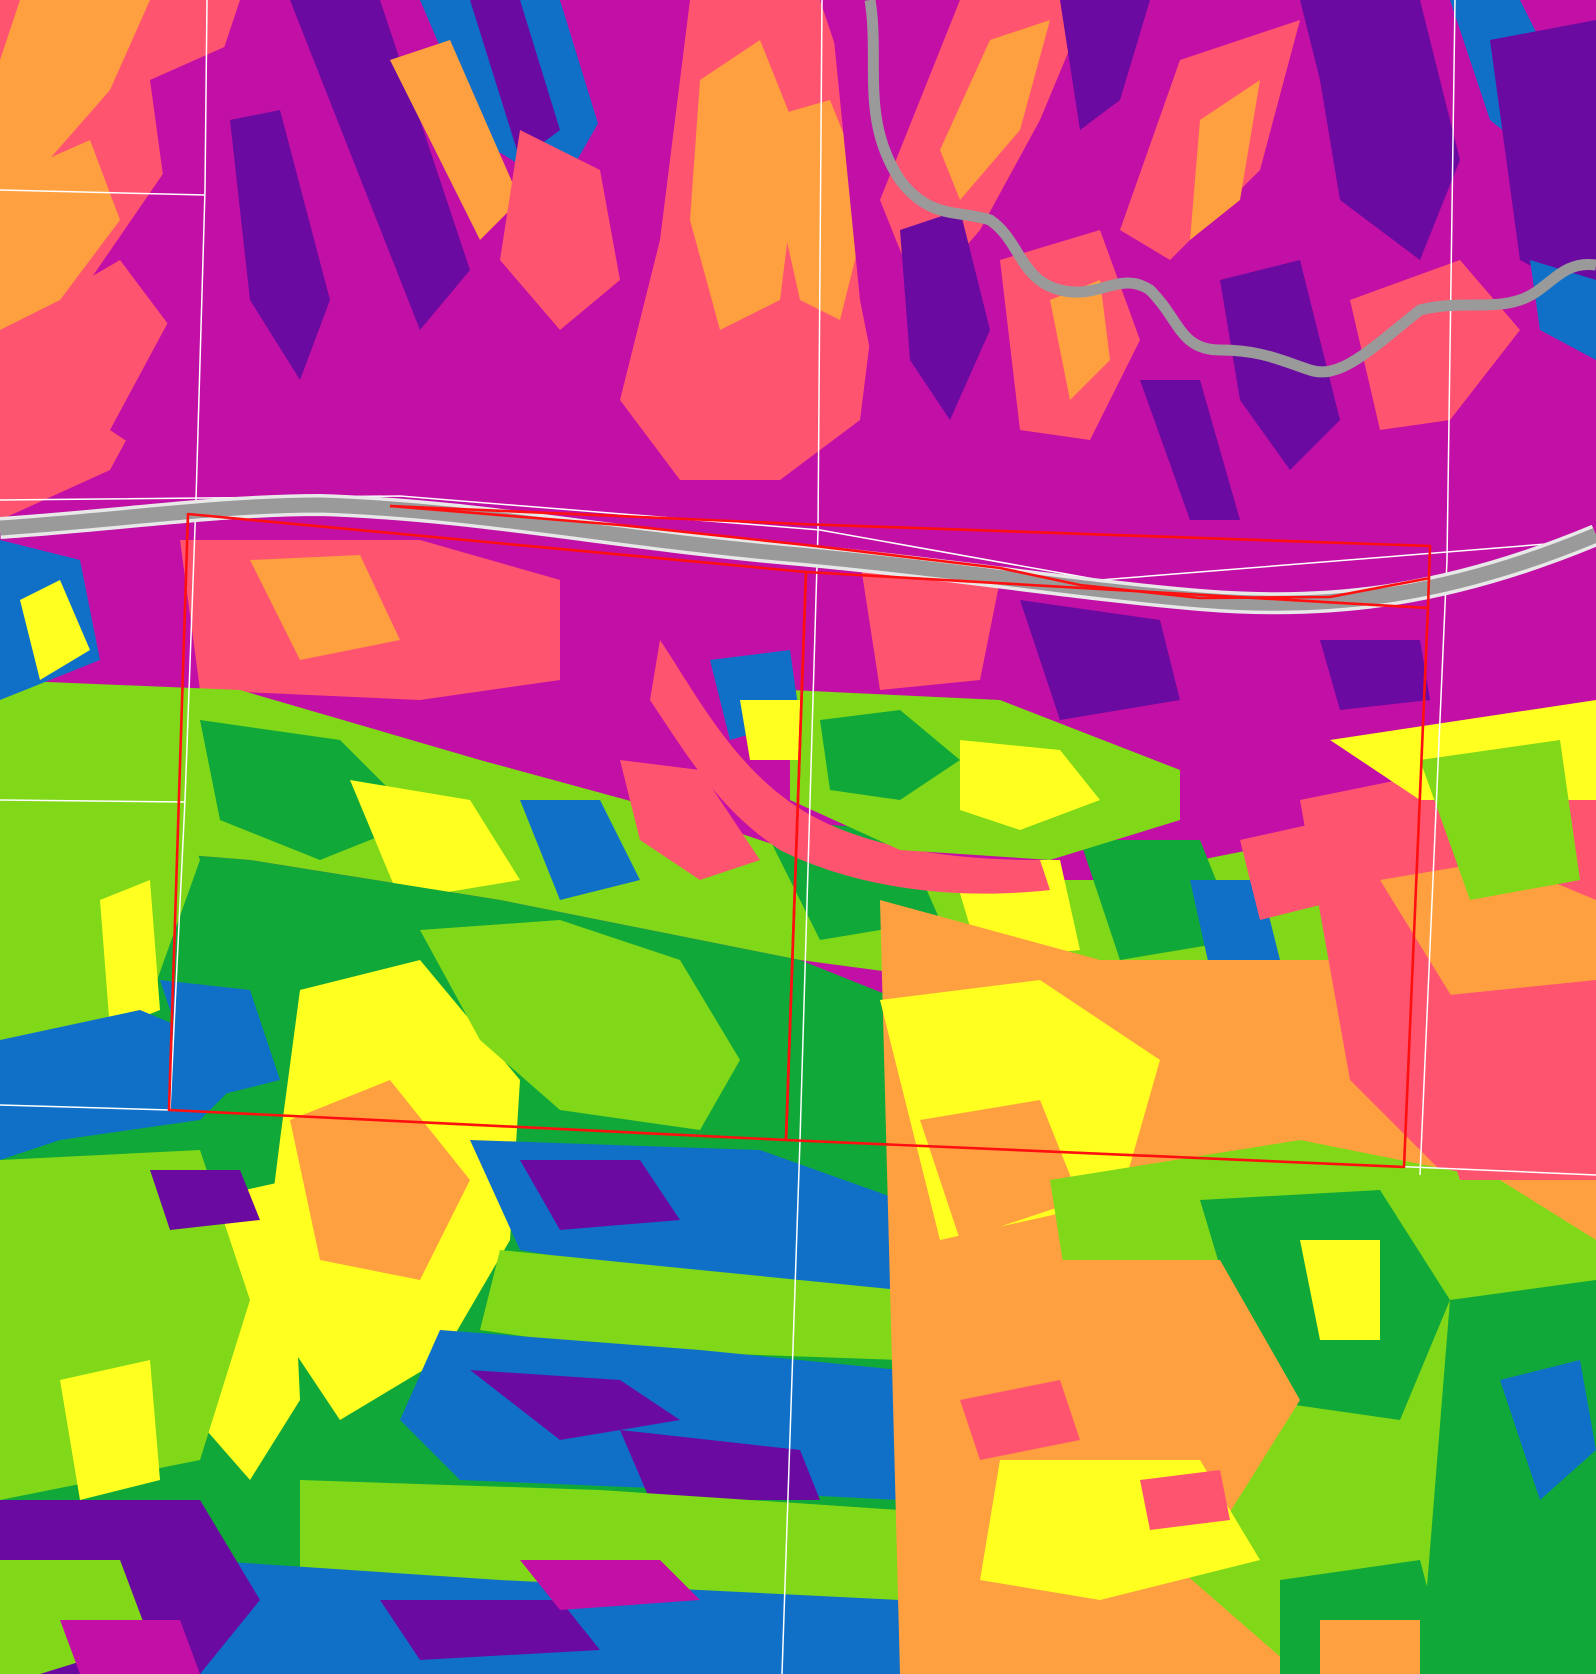  I want to click on road-north-curvy, so click(1230, 189).